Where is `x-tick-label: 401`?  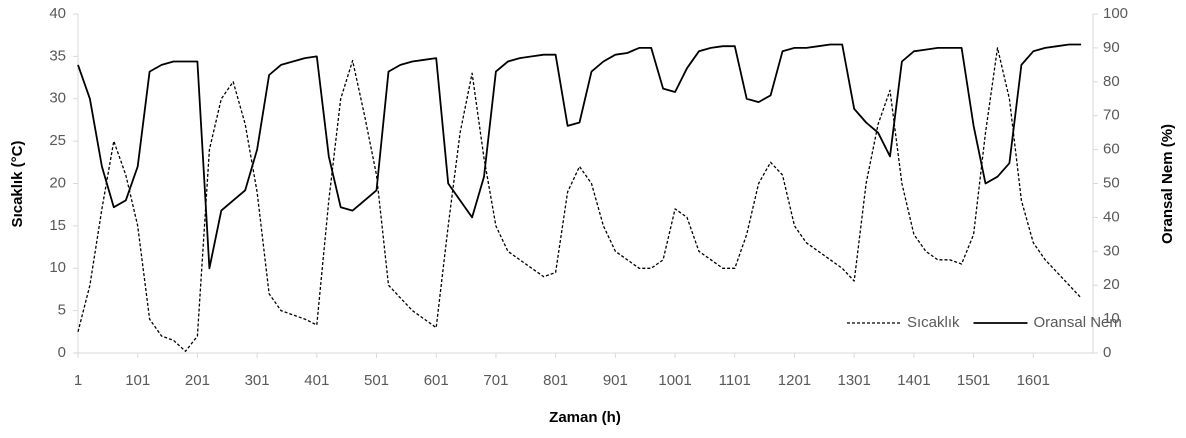 x-tick-label: 401 is located at coordinates (316, 380).